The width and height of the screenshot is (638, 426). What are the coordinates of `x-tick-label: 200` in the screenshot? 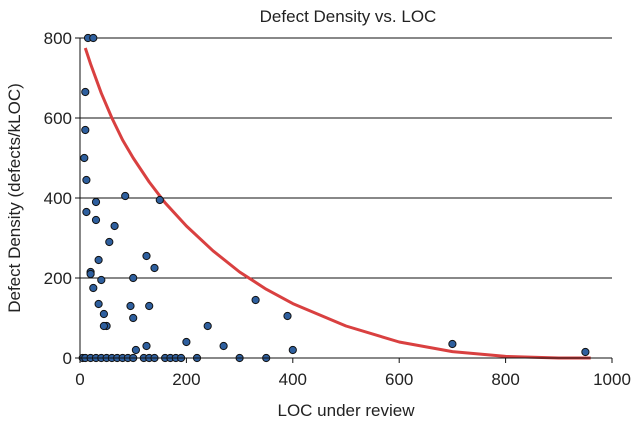 It's located at (186, 379).